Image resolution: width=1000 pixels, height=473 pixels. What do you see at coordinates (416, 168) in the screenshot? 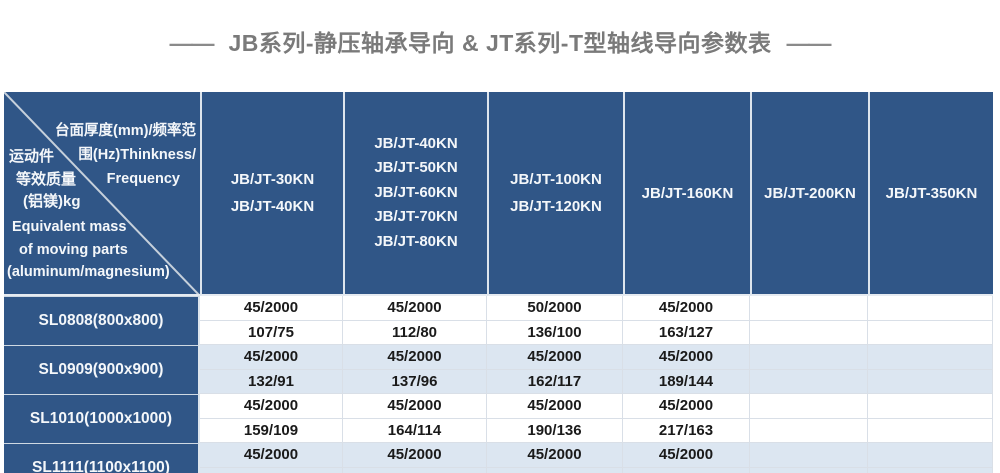
I see `column-header-line: JB/JT-50KN` at bounding box center [416, 168].